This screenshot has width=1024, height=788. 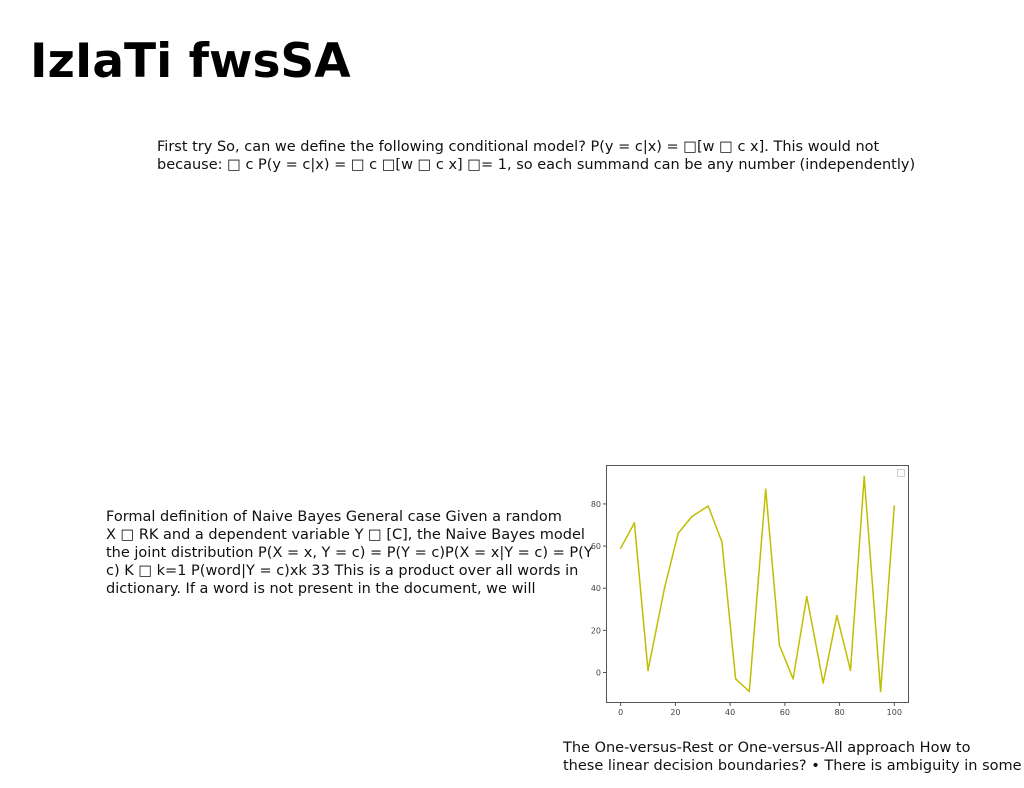 What do you see at coordinates (730, 712) in the screenshot?
I see `x-tick-label: 40` at bounding box center [730, 712].